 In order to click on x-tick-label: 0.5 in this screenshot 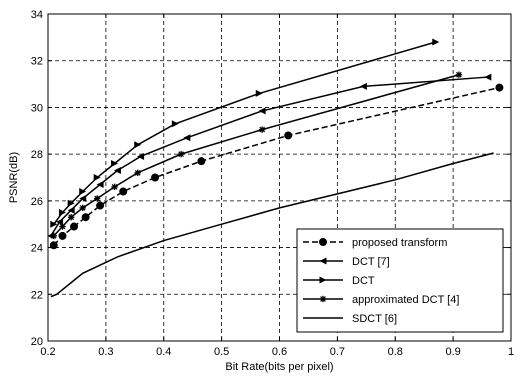, I will do `click(221, 352)`.